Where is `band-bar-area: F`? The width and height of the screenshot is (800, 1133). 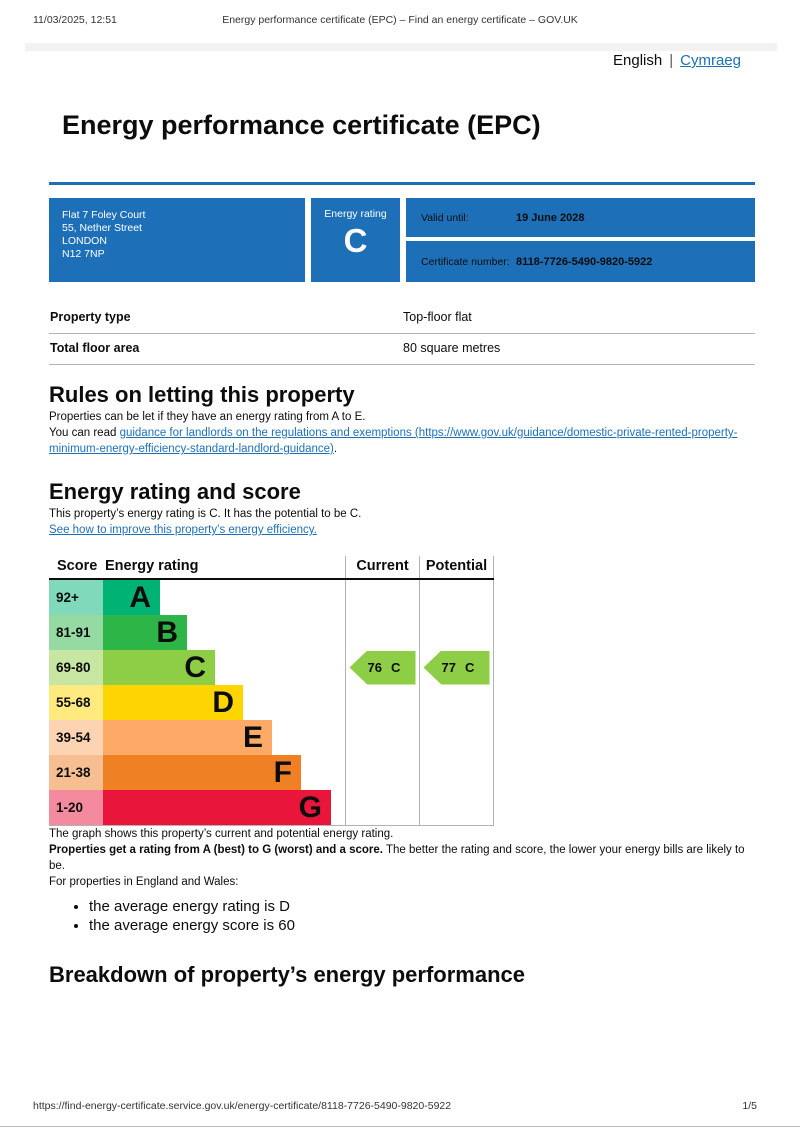
band-bar-area: F is located at coordinates (224, 772).